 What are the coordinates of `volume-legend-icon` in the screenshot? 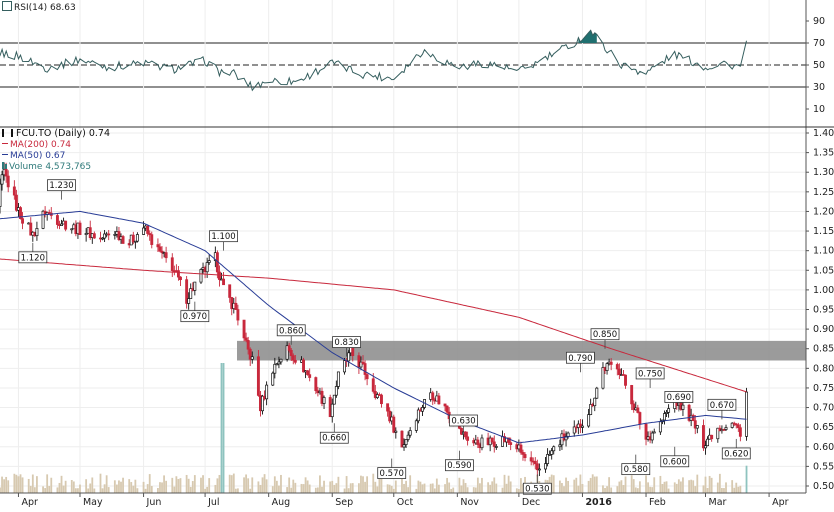 It's located at (3, 165).